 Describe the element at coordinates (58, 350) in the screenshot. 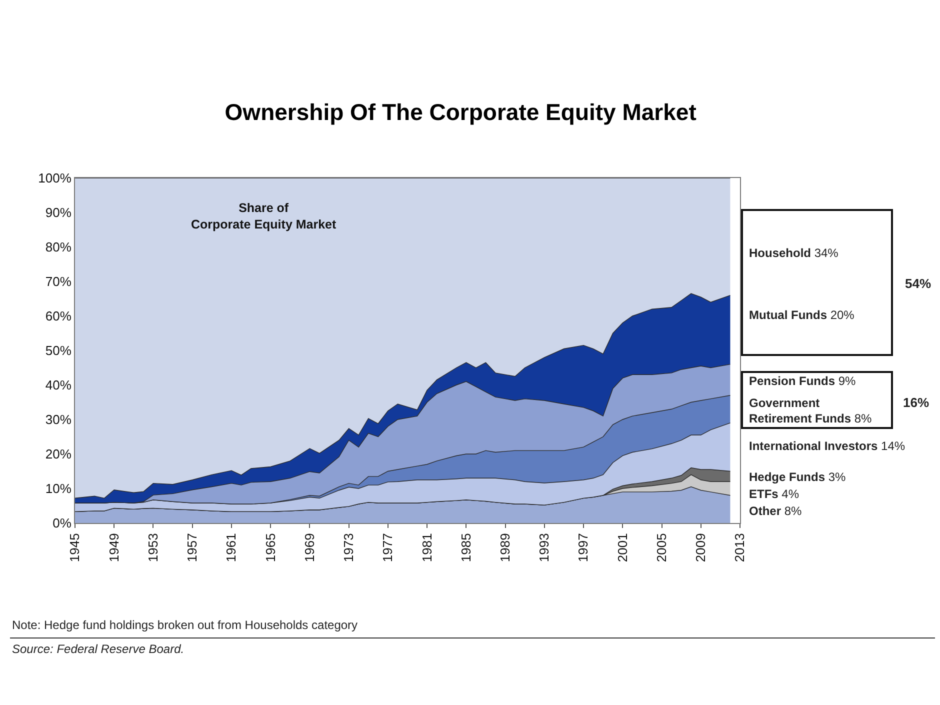

I see `y-tick-label: 50%` at that location.